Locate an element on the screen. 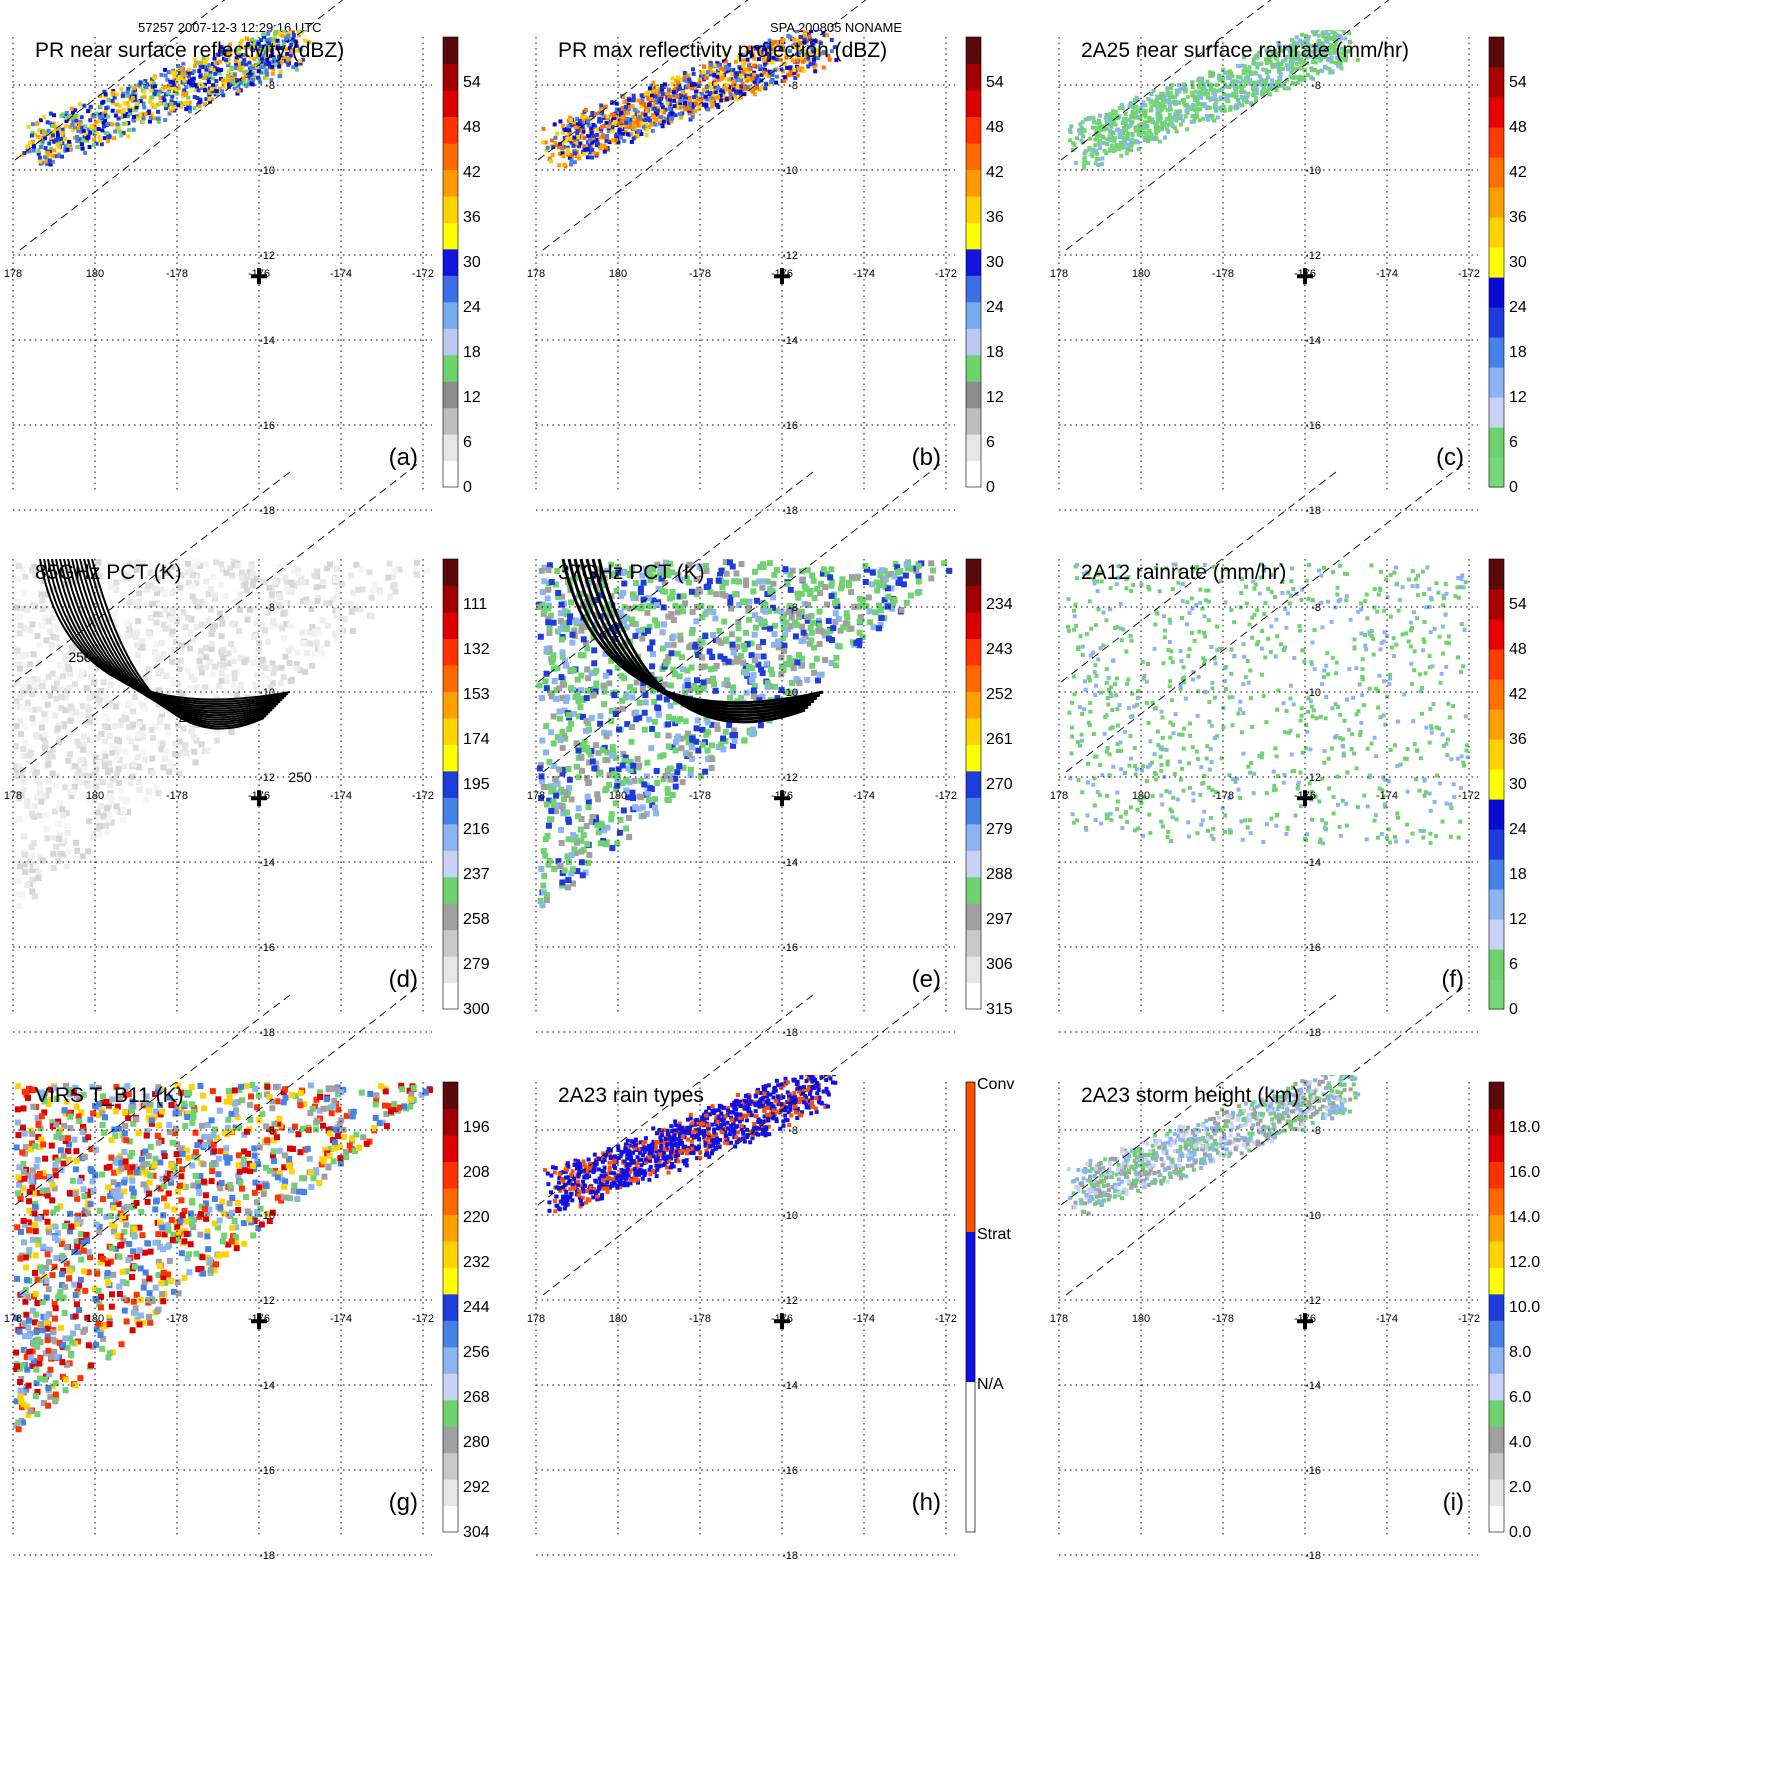  colorbar-tick-label: 300 is located at coordinates (476, 1009).